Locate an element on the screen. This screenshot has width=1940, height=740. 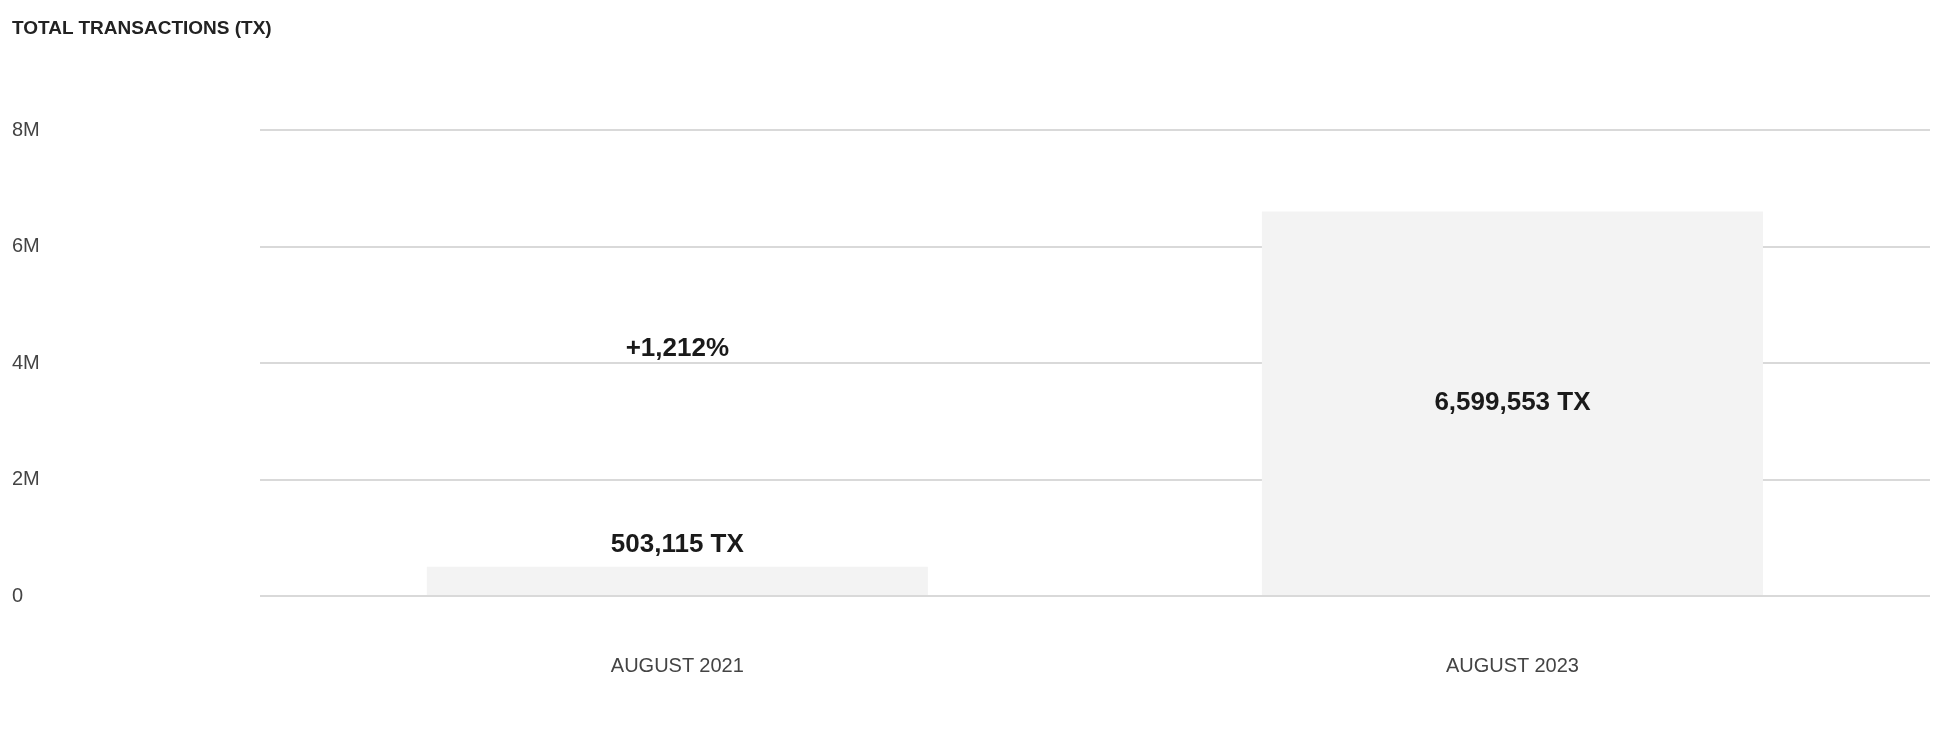
y-tick-label: 8M is located at coordinates (26, 128).